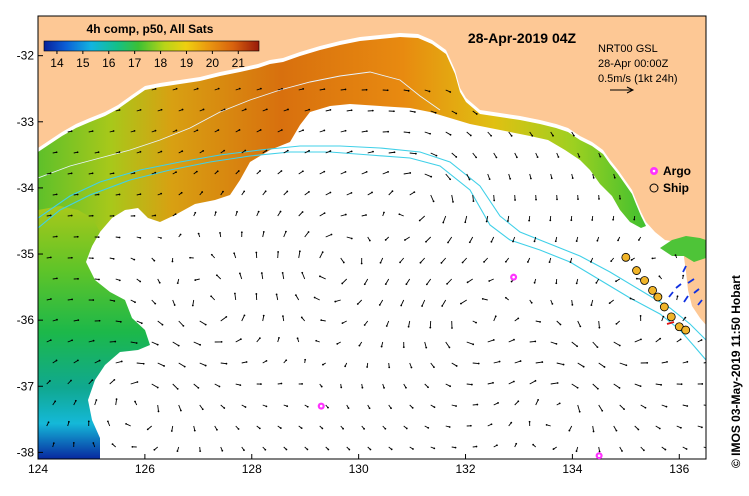 The height and width of the screenshot is (496, 749). I want to click on x-tick-label: 134, so click(572, 469).